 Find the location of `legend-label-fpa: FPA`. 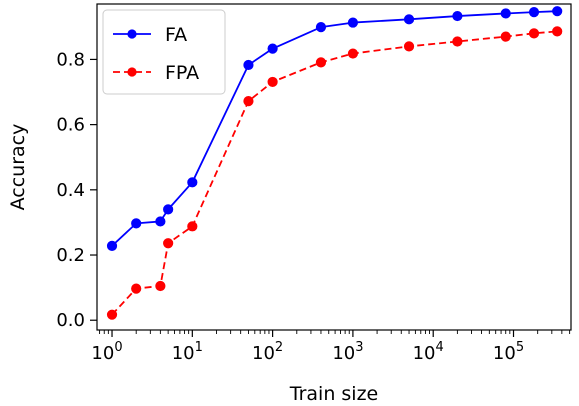

legend-label-fpa: FPA is located at coordinates (182, 73).